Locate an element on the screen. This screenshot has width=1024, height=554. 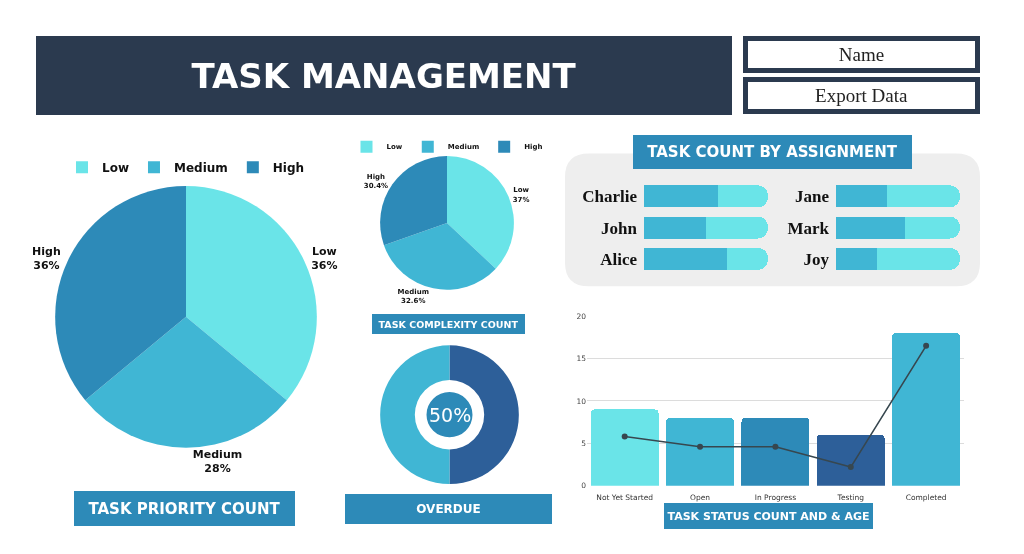
text: OVERDUE is located at coordinates (448, 509).